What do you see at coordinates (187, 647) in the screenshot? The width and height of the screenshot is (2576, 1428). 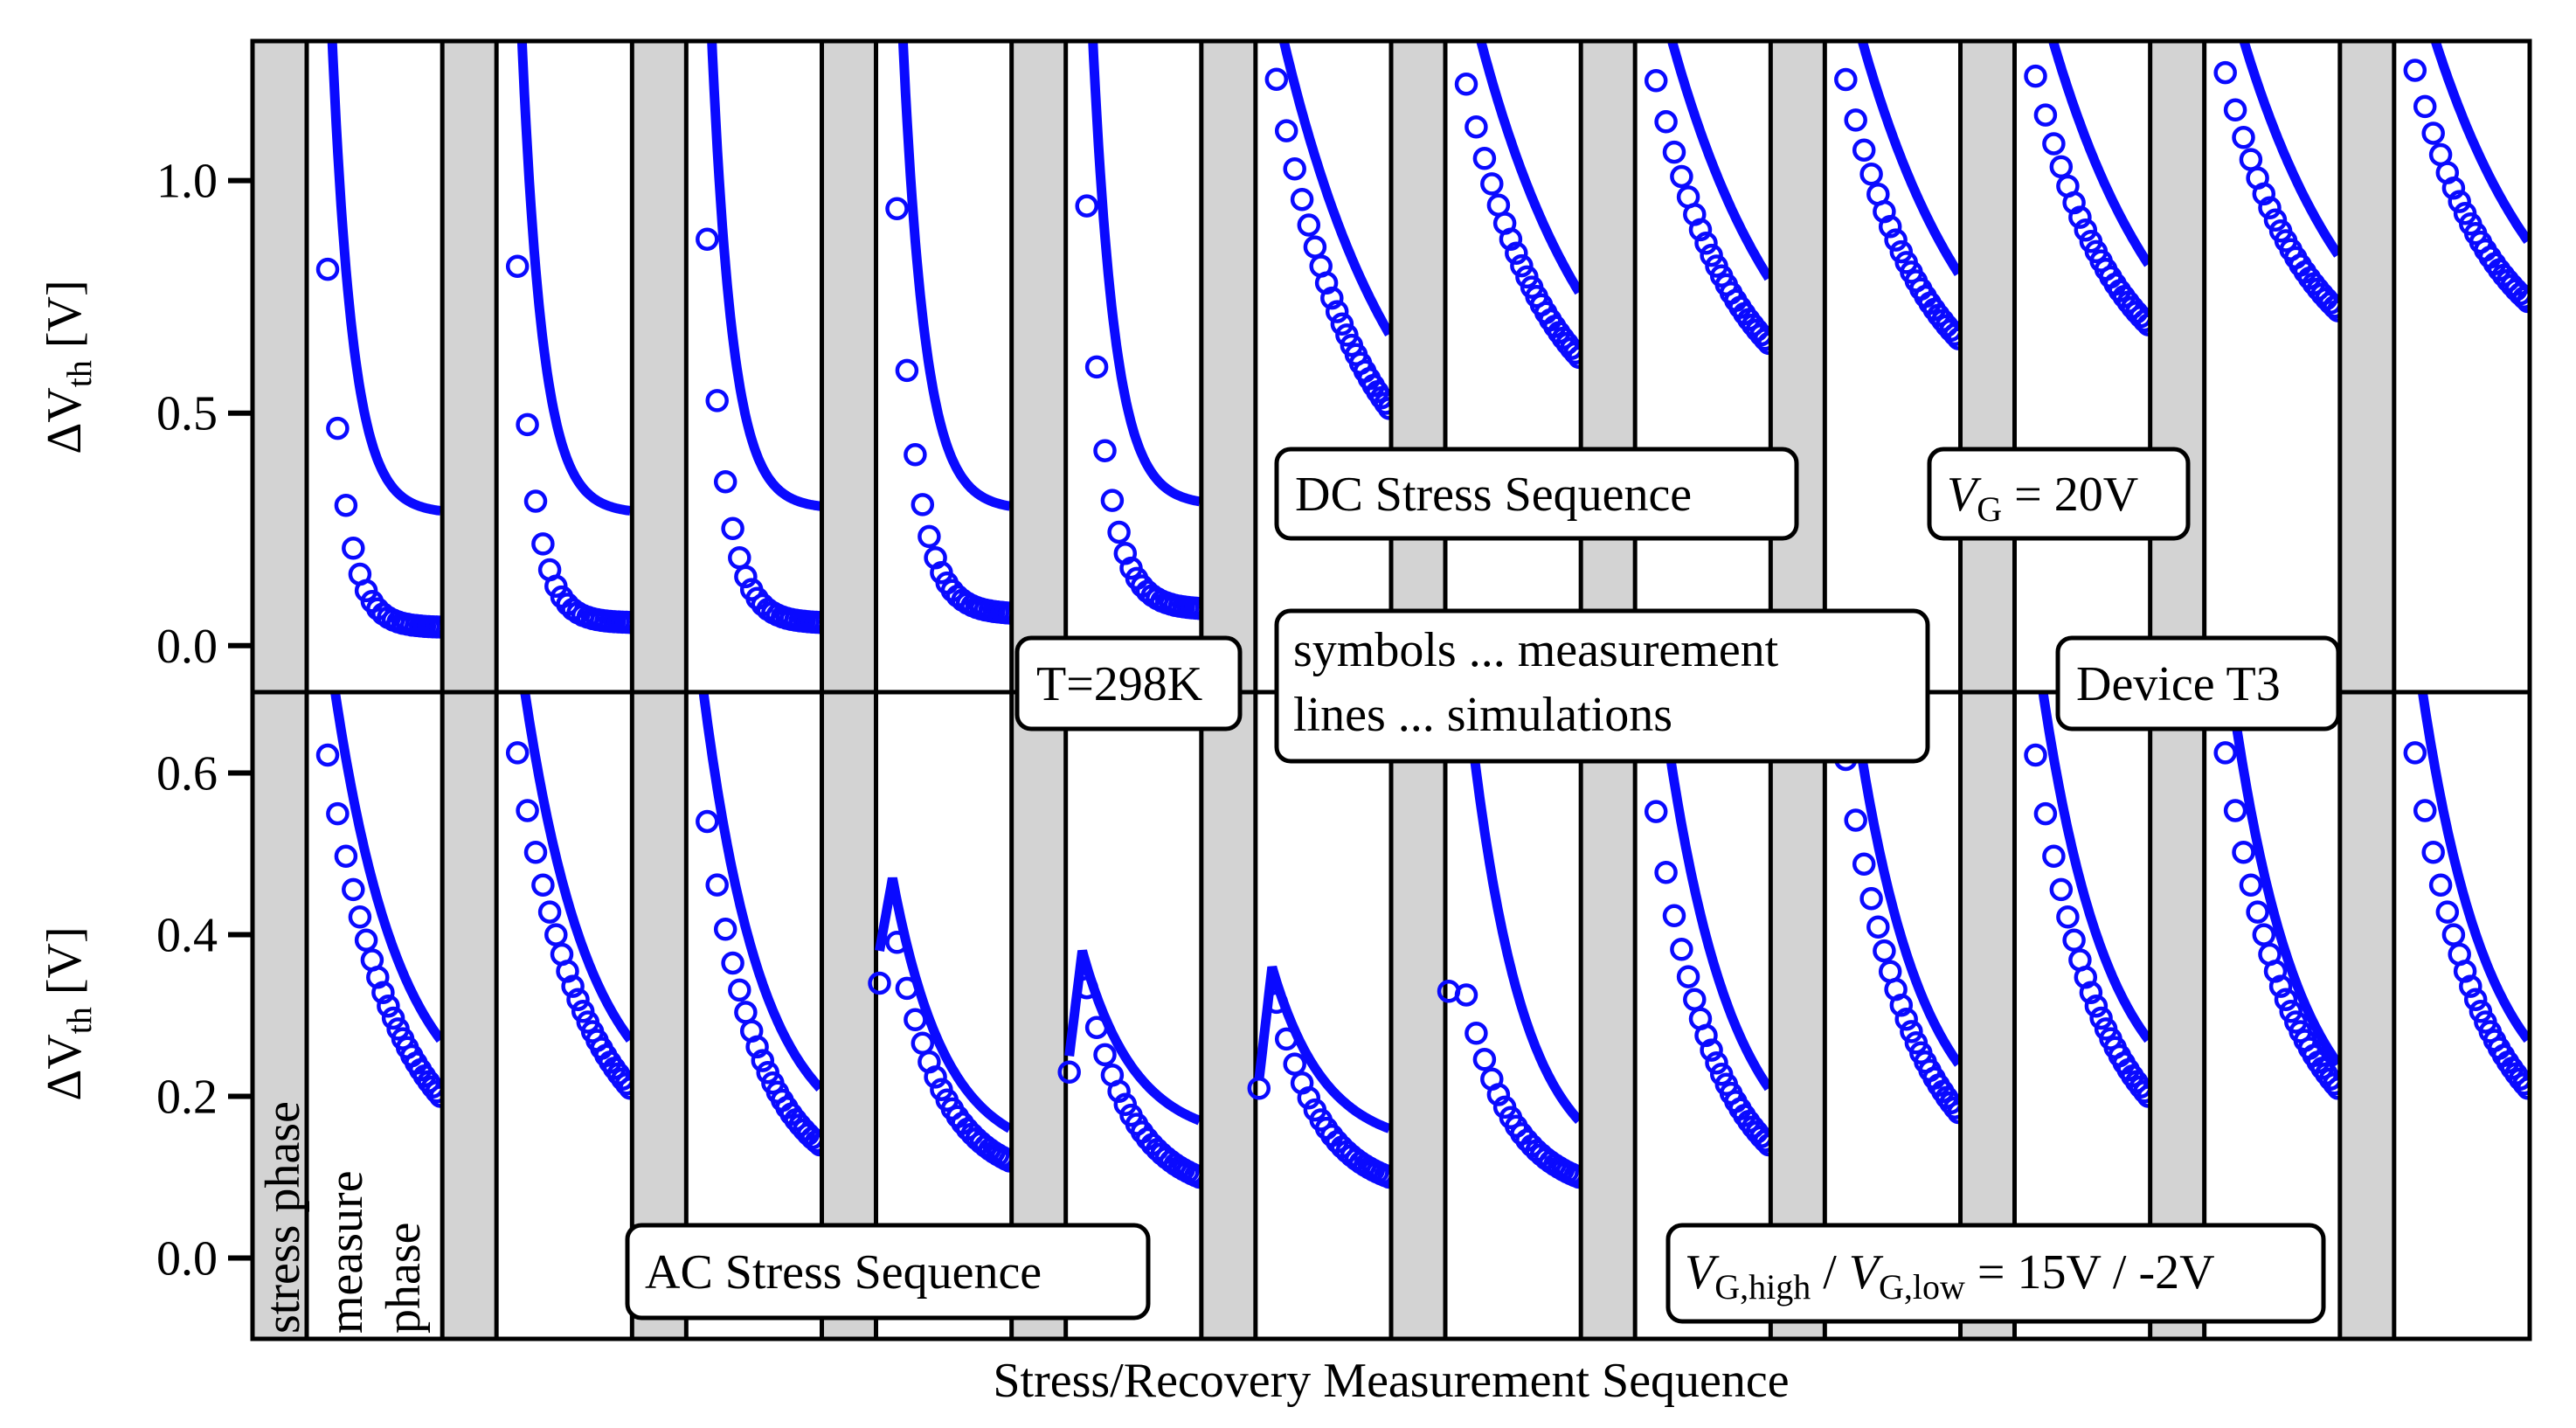 I see `y-tick-label: 0.0` at bounding box center [187, 647].